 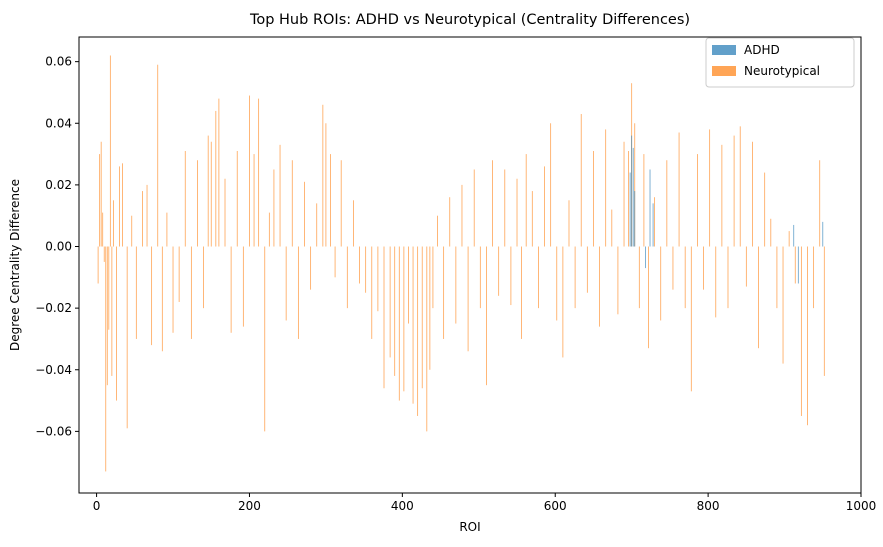 I want to click on legend-swatch-adhd, so click(x=724, y=50).